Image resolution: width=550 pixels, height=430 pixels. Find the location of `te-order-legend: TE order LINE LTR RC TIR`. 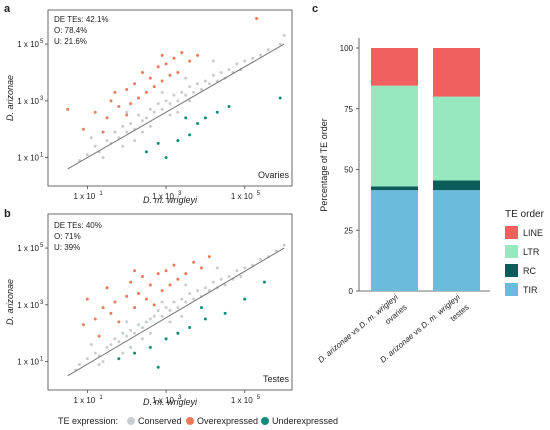

te-order-legend: TE order LINE LTR RC TIR is located at coordinates (525, 252).